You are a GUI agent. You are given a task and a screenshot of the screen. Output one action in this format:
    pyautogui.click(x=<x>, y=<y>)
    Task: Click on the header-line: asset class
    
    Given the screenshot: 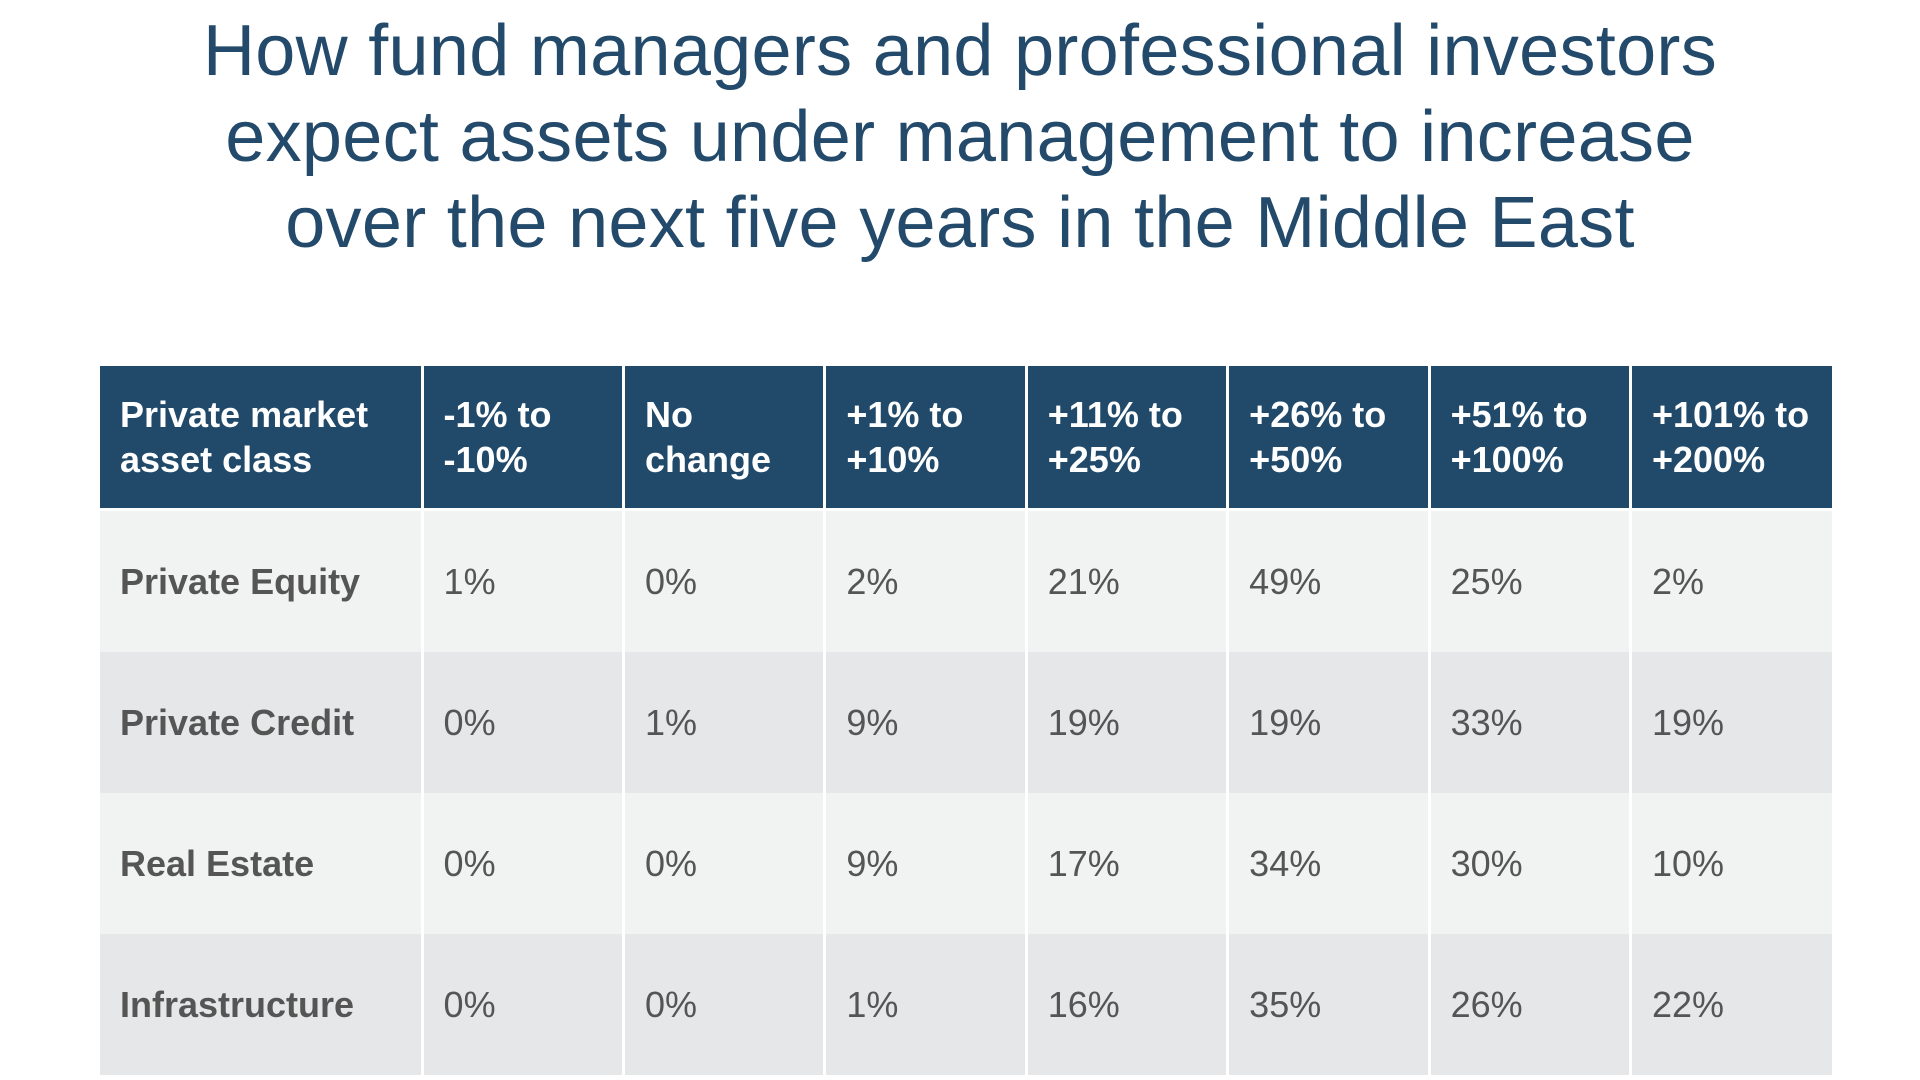 What is the action you would take?
    pyautogui.click(x=216, y=459)
    